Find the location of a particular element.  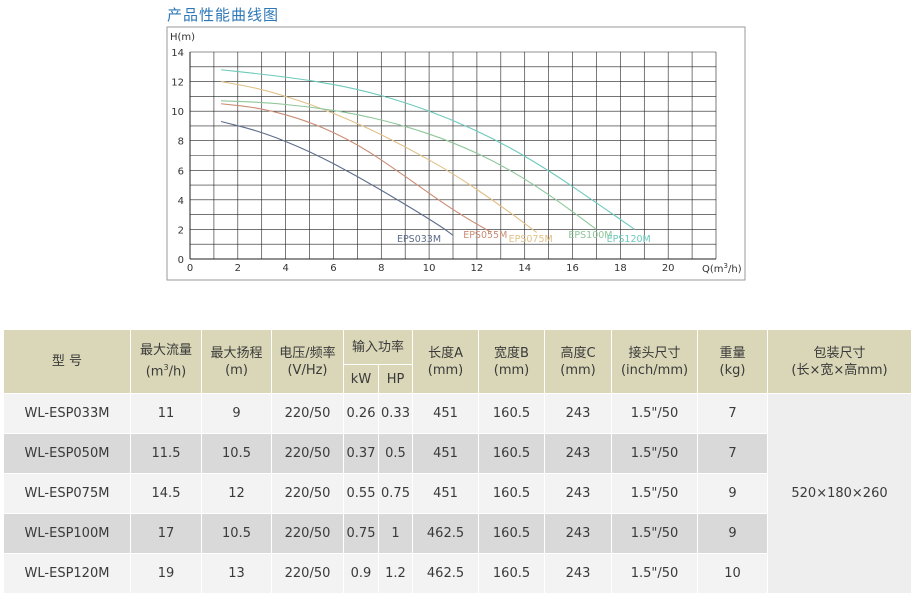

cell-model: WL-ESP100M is located at coordinates (67, 533).